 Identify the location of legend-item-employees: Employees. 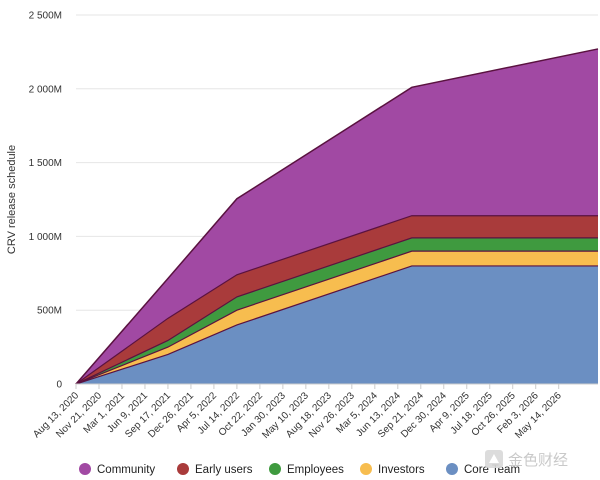
(306, 469).